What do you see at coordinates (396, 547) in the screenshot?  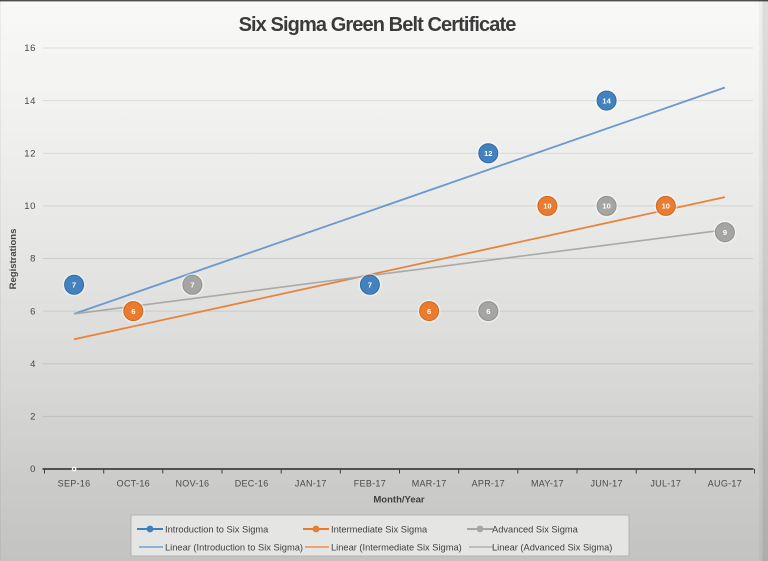 I see `svg-text:Linear (Intermediate Six Sigma: Linear (Intermediate Six Sigma)` at bounding box center [396, 547].